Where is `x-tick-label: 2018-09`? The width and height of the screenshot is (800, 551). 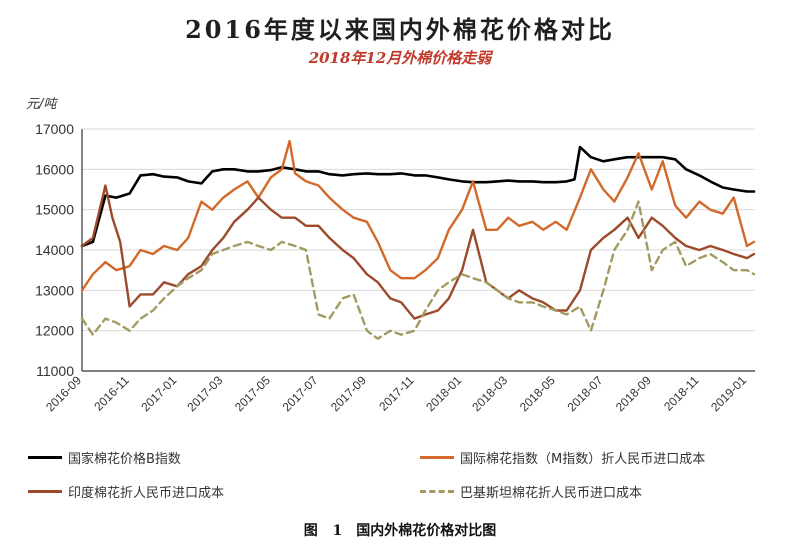 x-tick-label: 2018-09 is located at coordinates (633, 393).